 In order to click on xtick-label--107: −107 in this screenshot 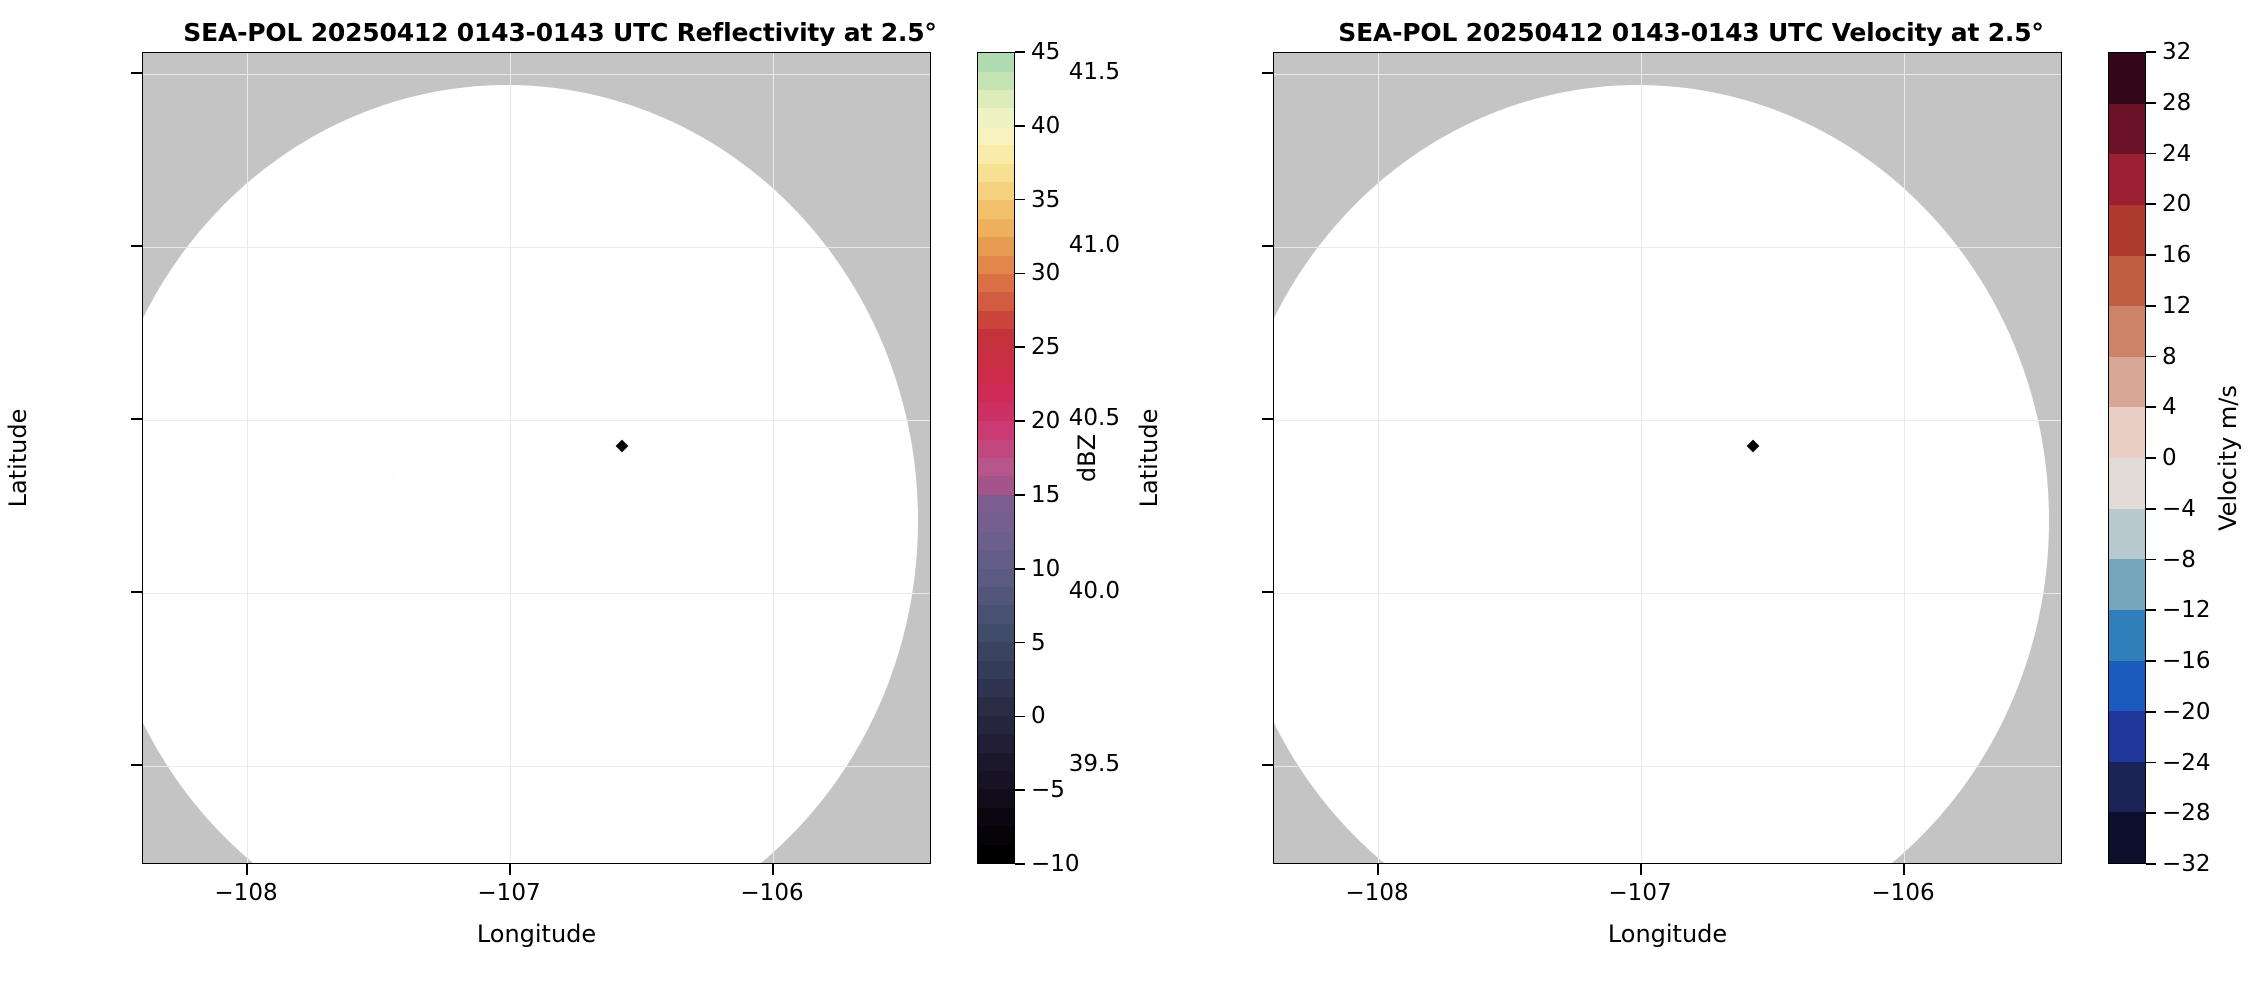, I will do `click(509, 893)`.